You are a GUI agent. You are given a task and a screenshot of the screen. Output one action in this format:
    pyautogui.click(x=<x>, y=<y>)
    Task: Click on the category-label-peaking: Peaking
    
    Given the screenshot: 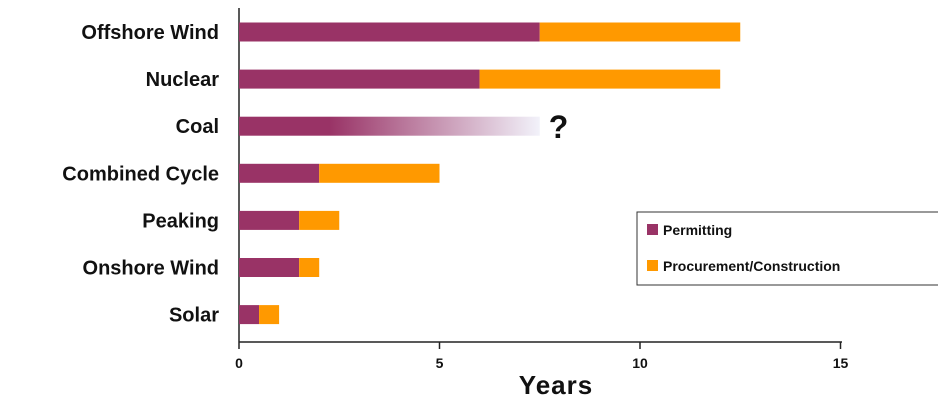 What is the action you would take?
    pyautogui.click(x=180, y=221)
    